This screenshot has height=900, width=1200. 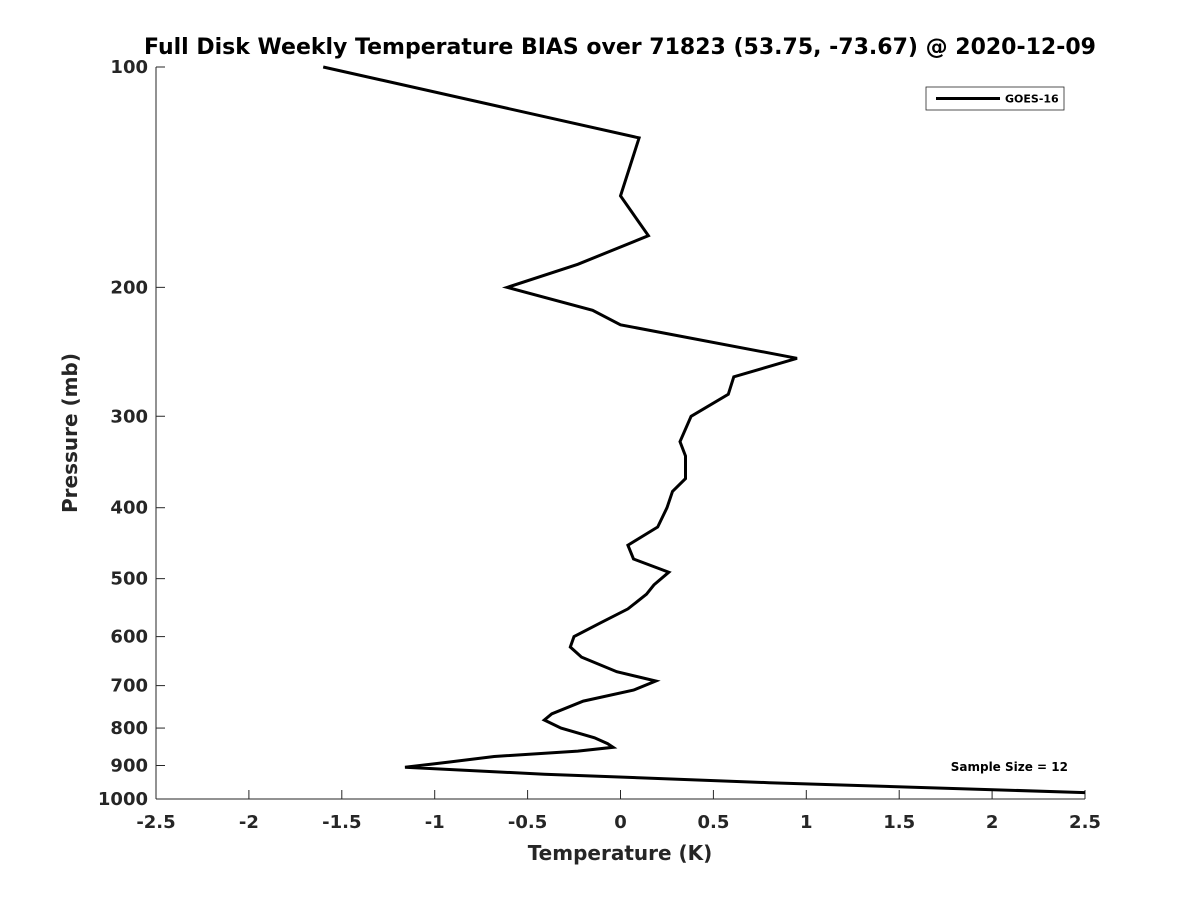 What do you see at coordinates (341, 822) in the screenshot?
I see `x-tick-label: -1.5` at bounding box center [341, 822].